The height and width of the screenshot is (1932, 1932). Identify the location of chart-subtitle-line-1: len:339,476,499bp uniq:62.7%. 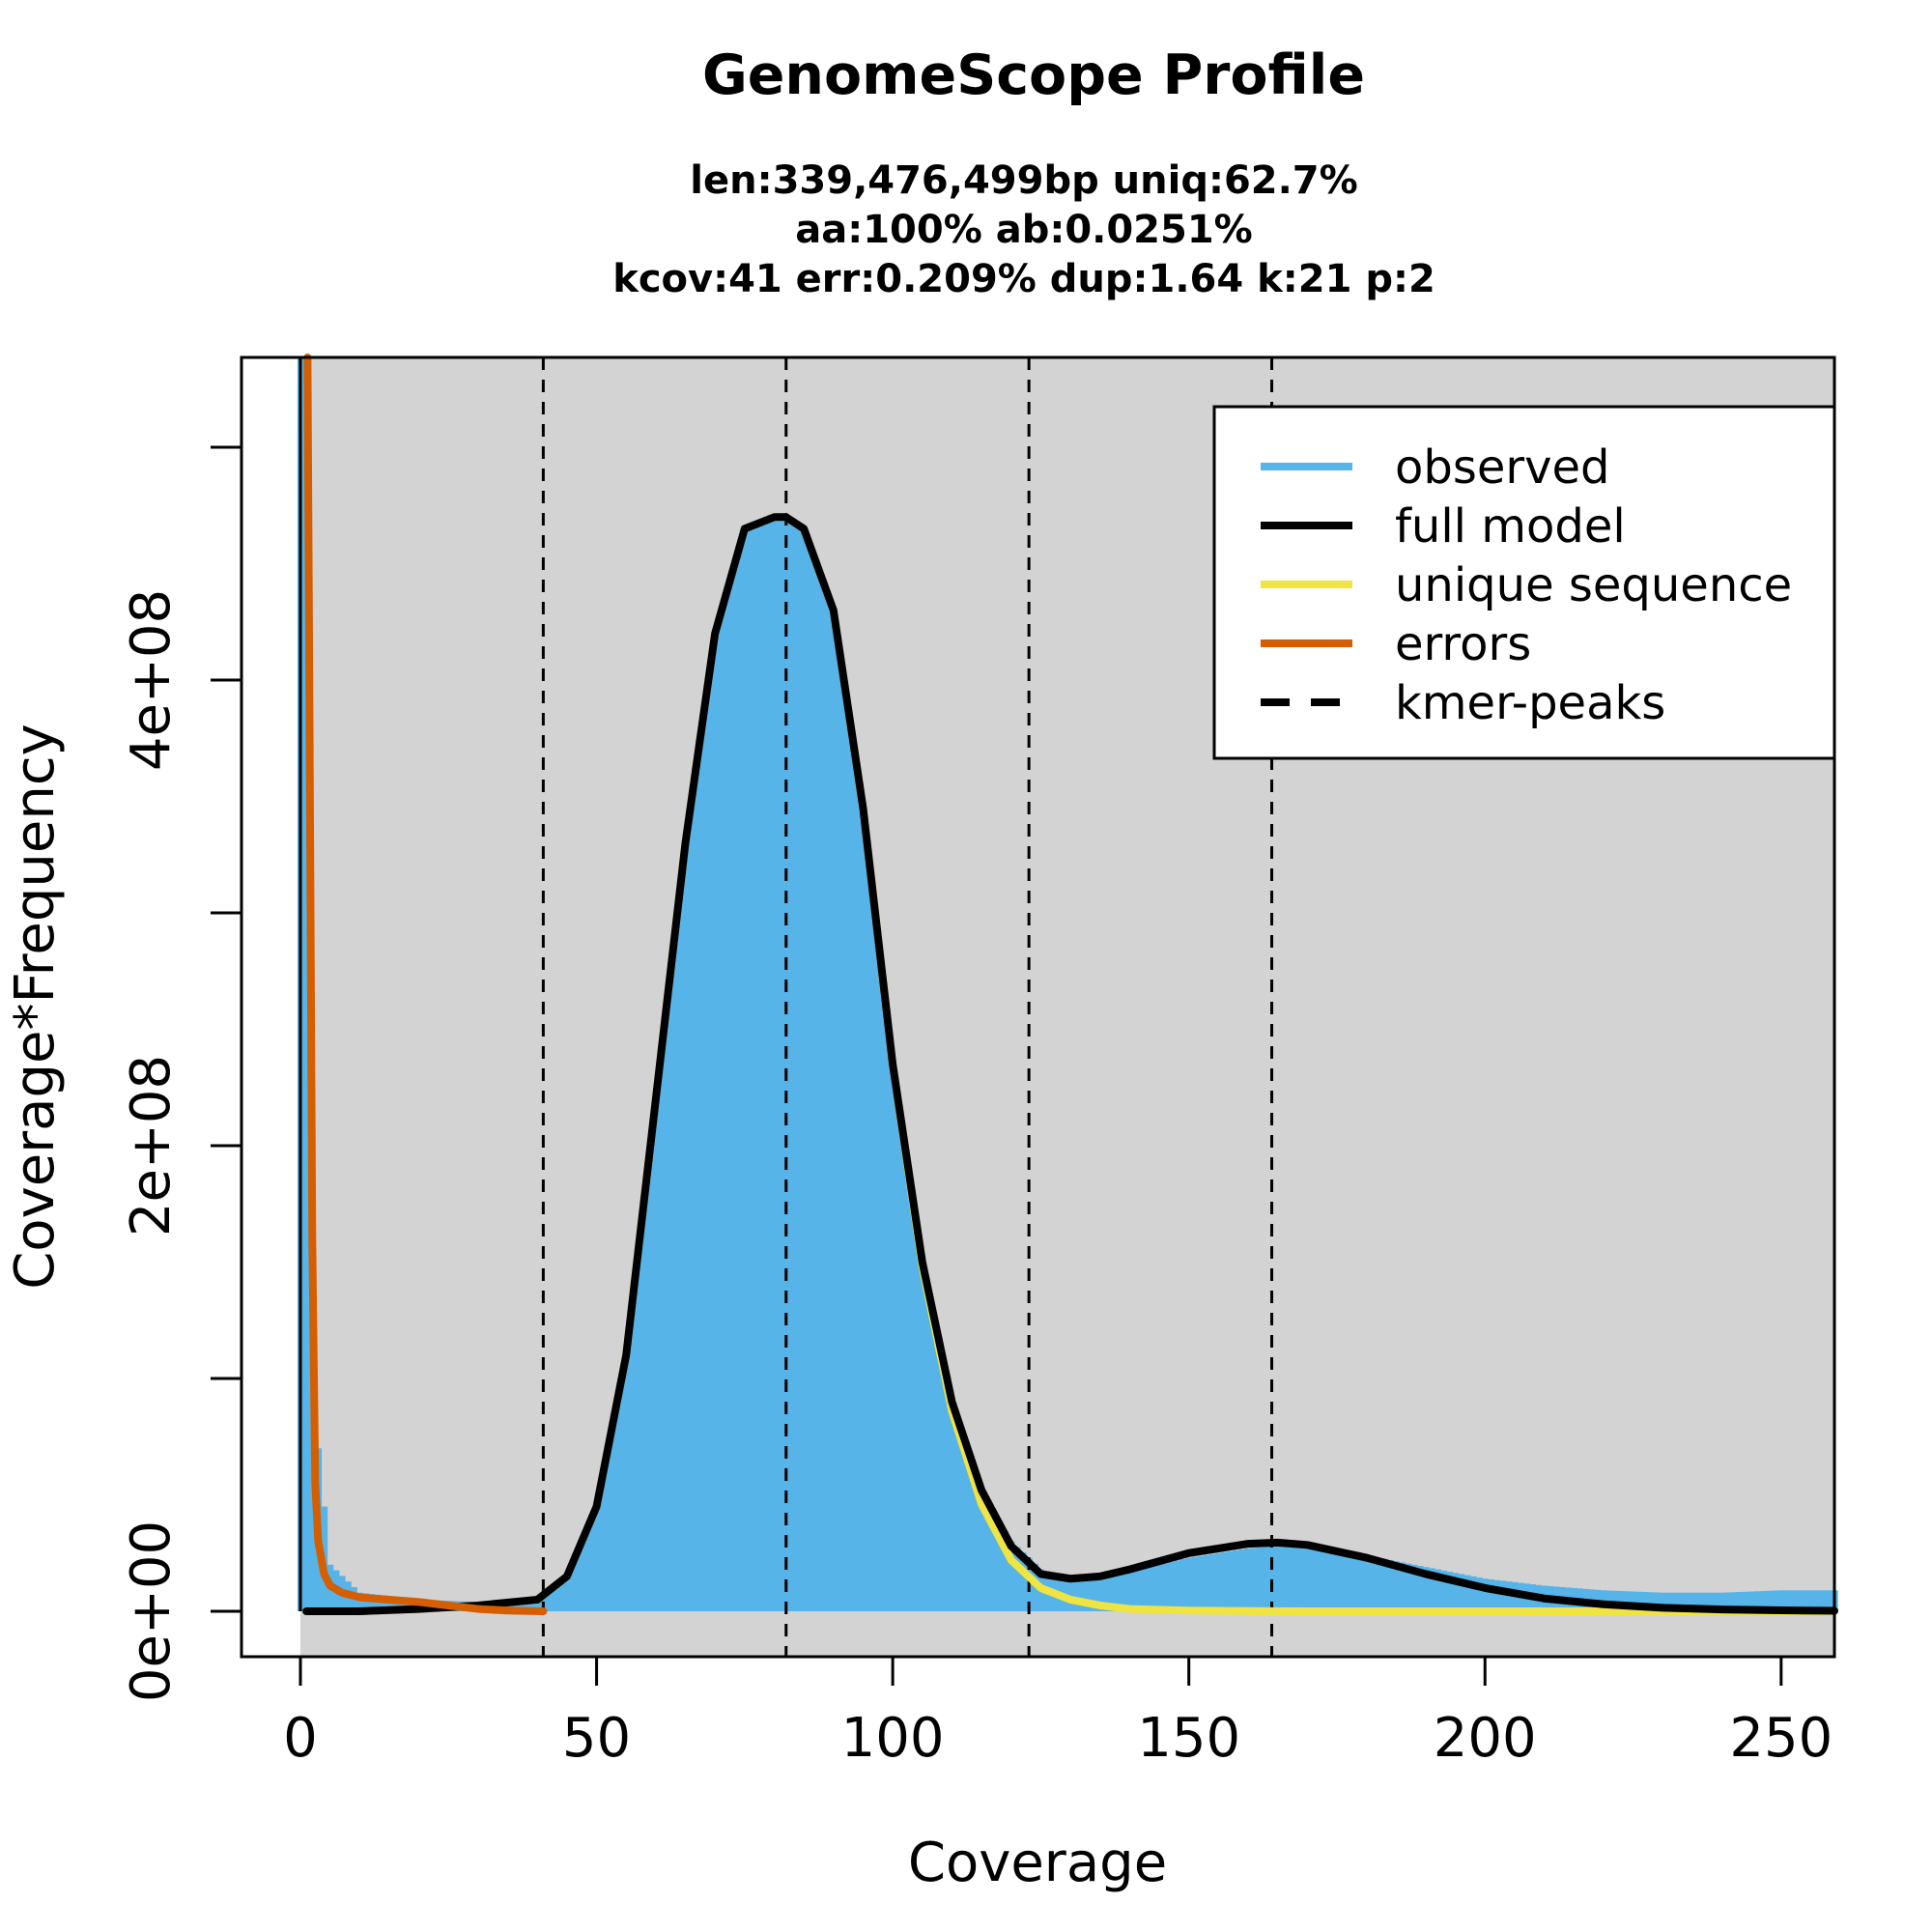
(1024, 180).